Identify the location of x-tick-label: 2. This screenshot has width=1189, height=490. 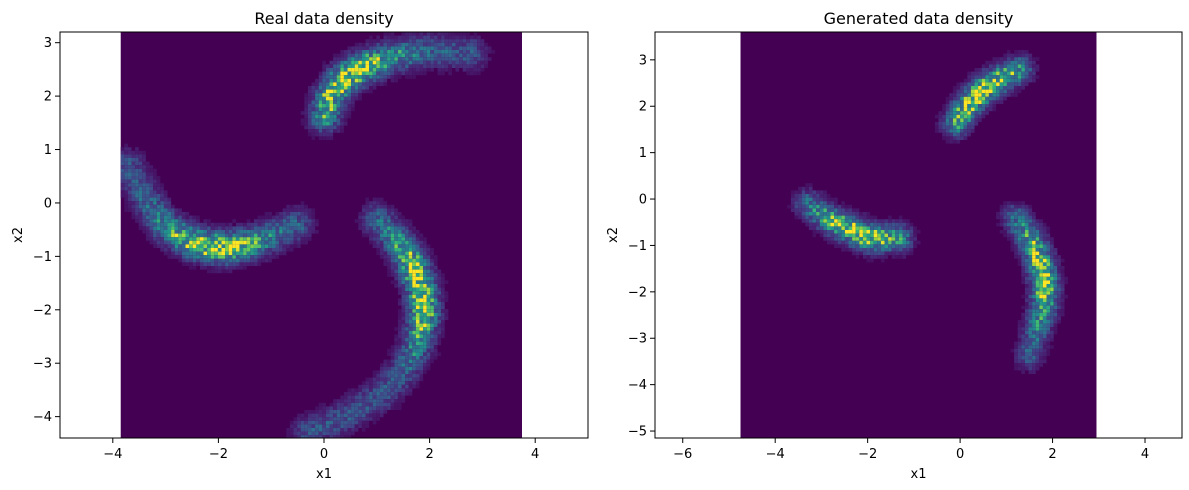
(429, 454).